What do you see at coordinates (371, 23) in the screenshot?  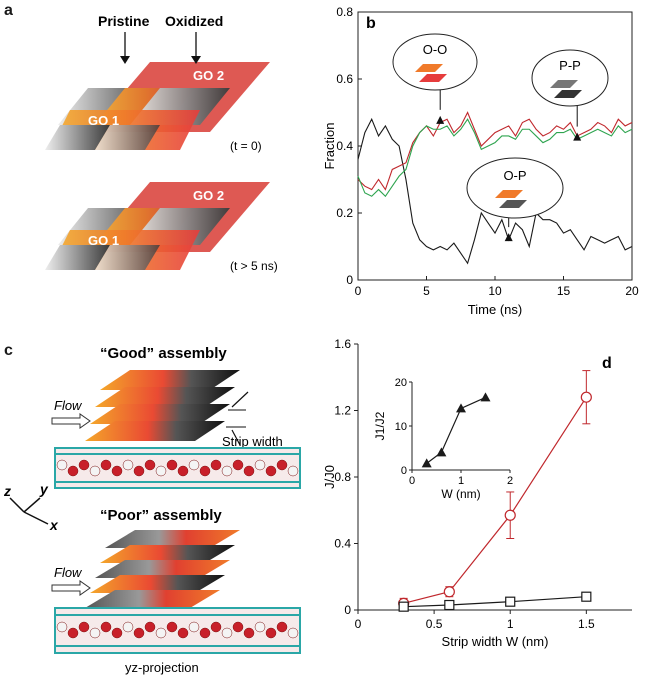 I see `panel-b-label: b` at bounding box center [371, 23].